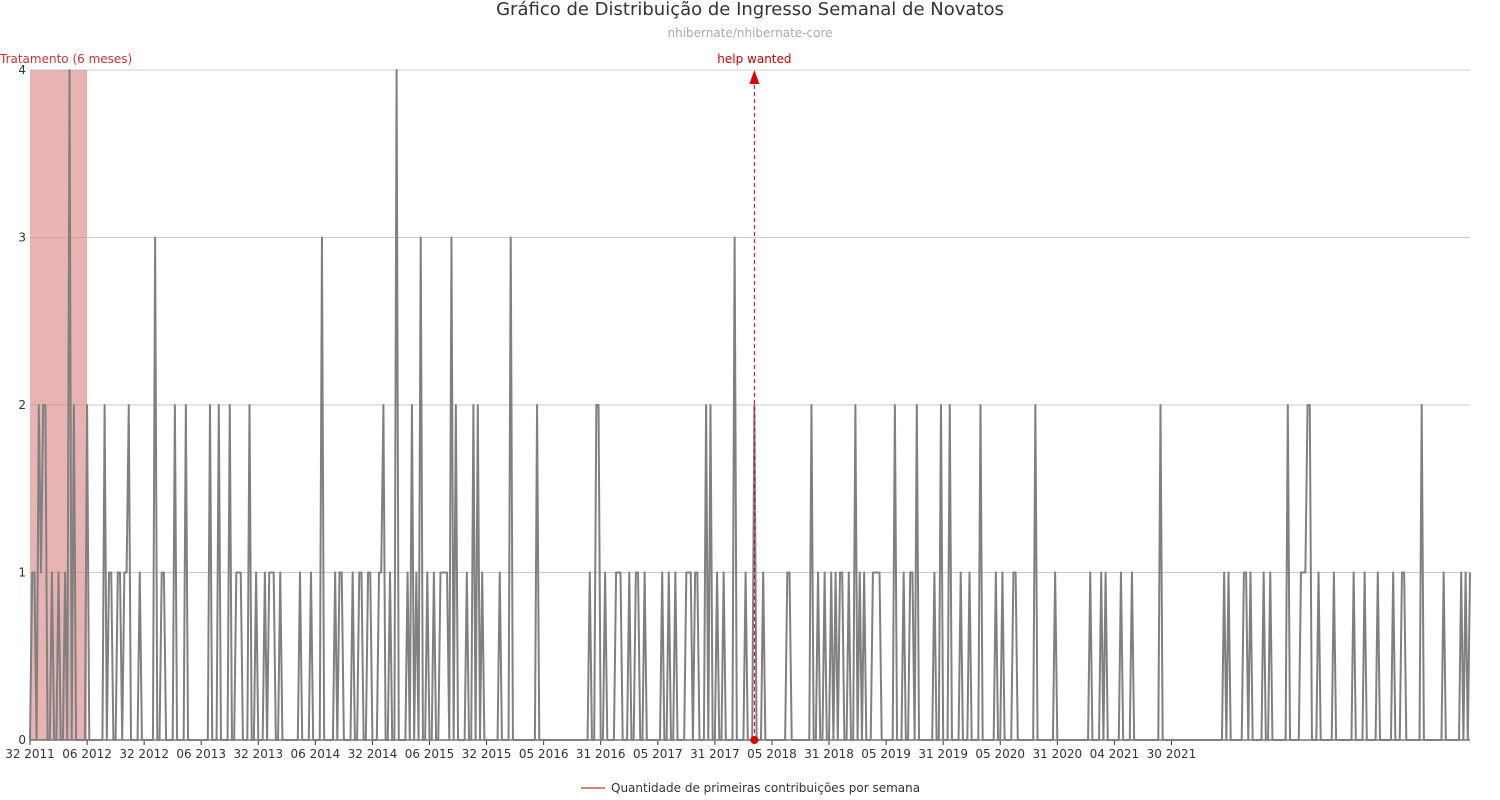 This screenshot has height=800, width=1500. What do you see at coordinates (487, 754) in the screenshot?
I see `x-tick-label: 32 2015` at bounding box center [487, 754].